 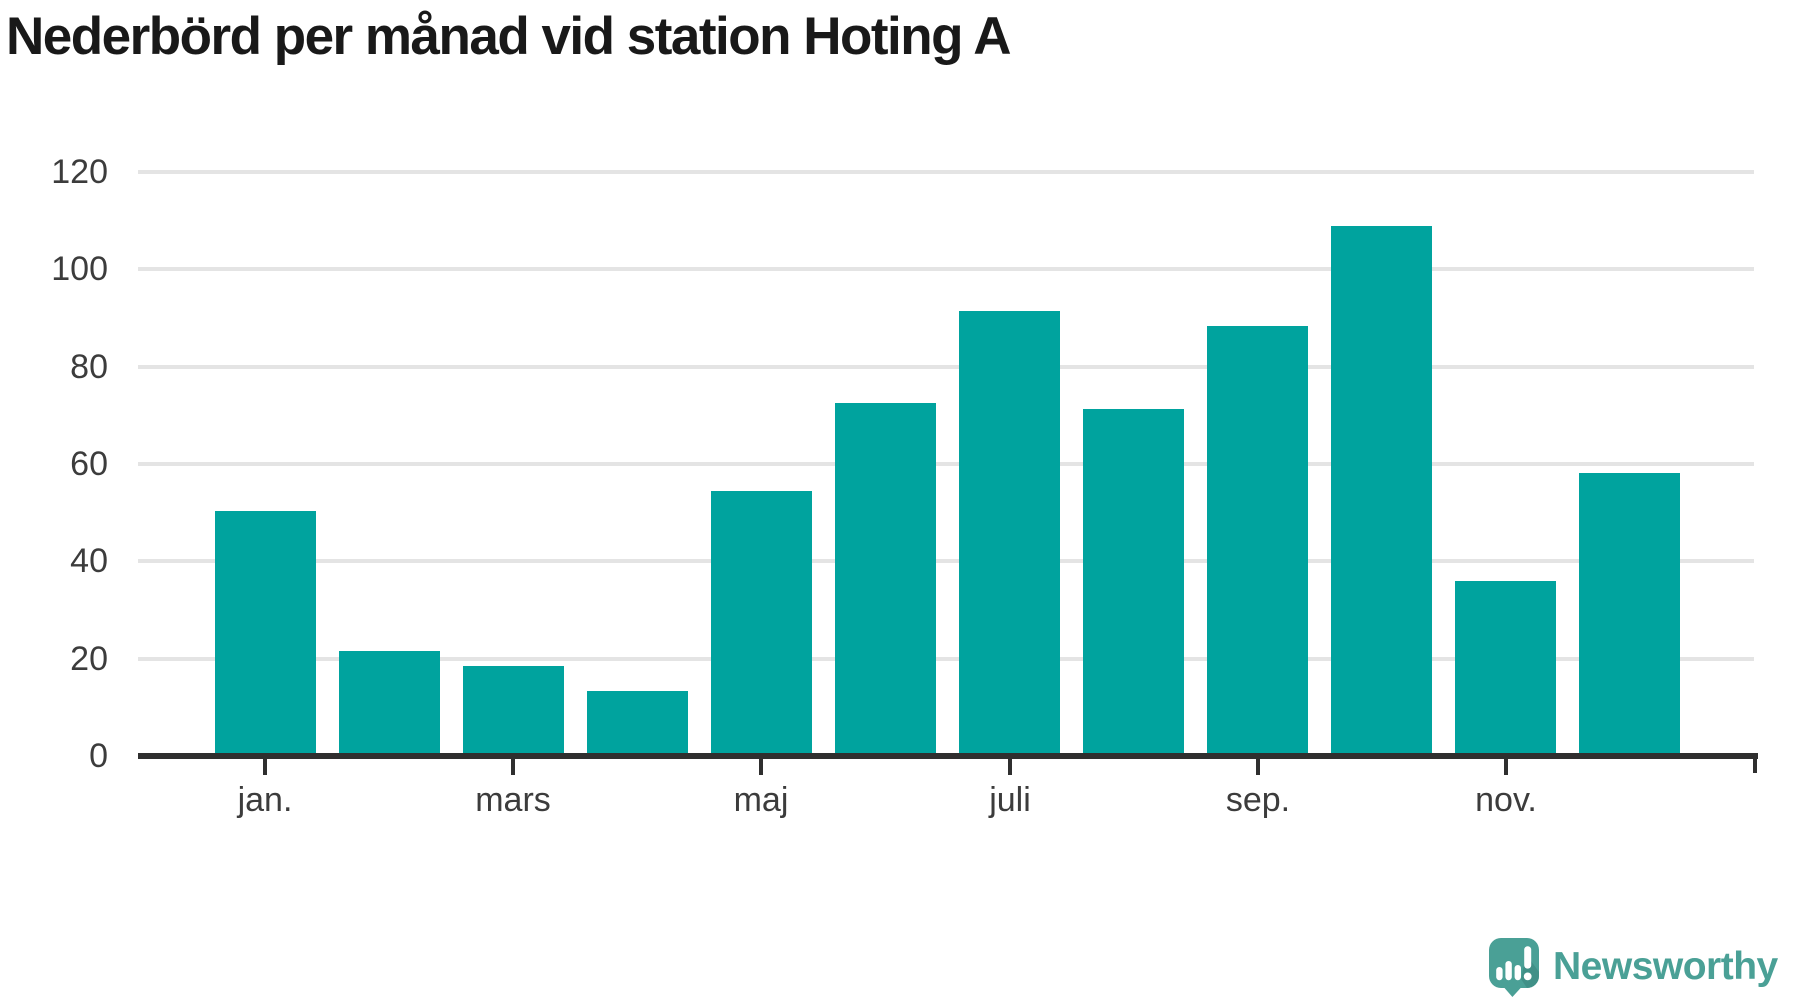 I want to click on newsworthy-logo: Newsworthy, so click(x=1633, y=967).